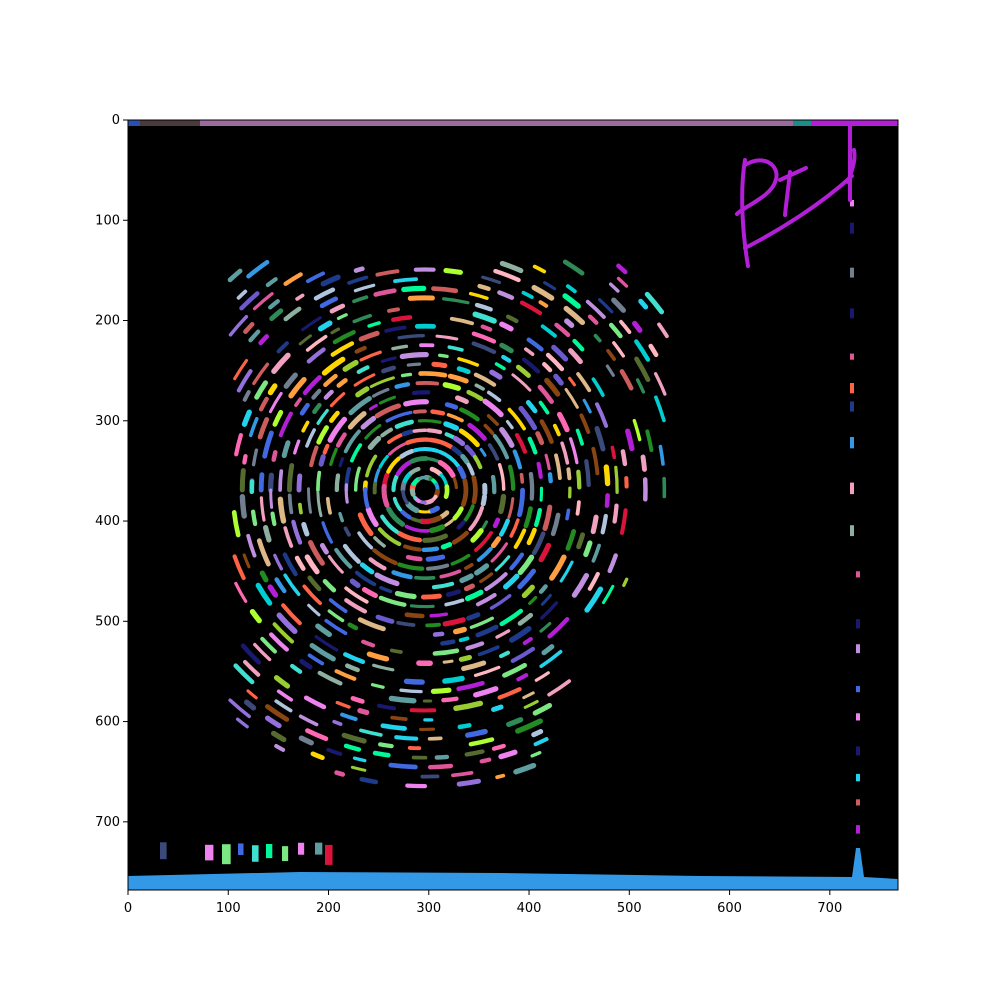  I want to click on right-edge-marks, so click(855, 517).